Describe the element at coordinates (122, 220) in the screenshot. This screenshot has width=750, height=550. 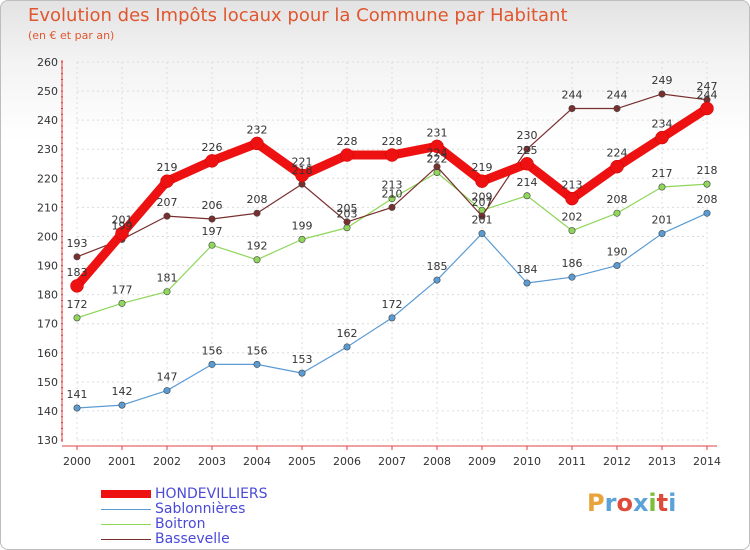
I see `data-label-0: 201` at that location.